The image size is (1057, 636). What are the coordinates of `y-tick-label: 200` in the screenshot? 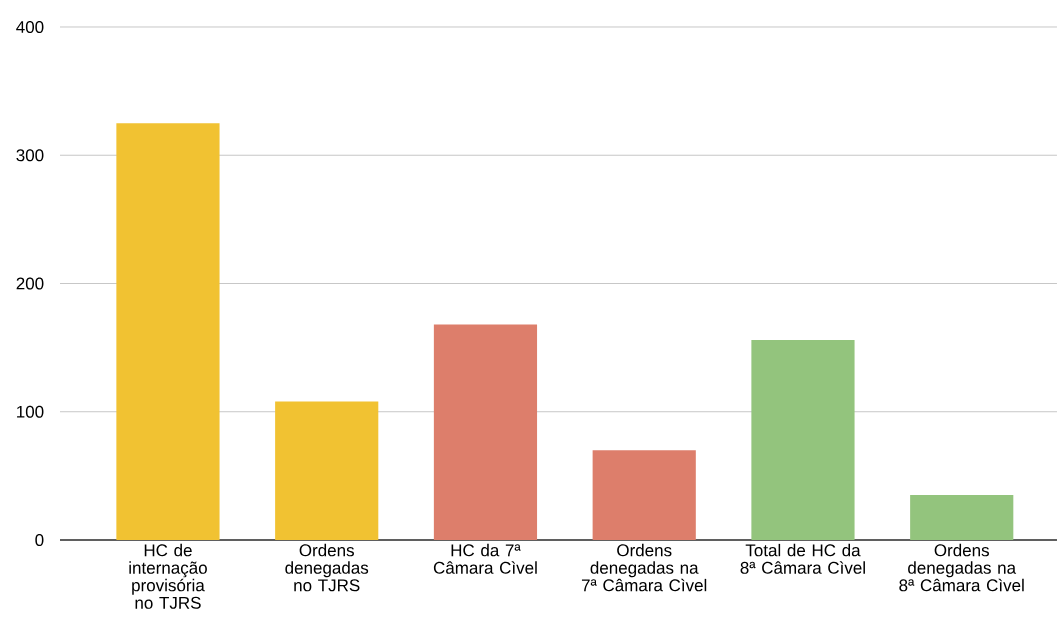 It's located at (30, 283).